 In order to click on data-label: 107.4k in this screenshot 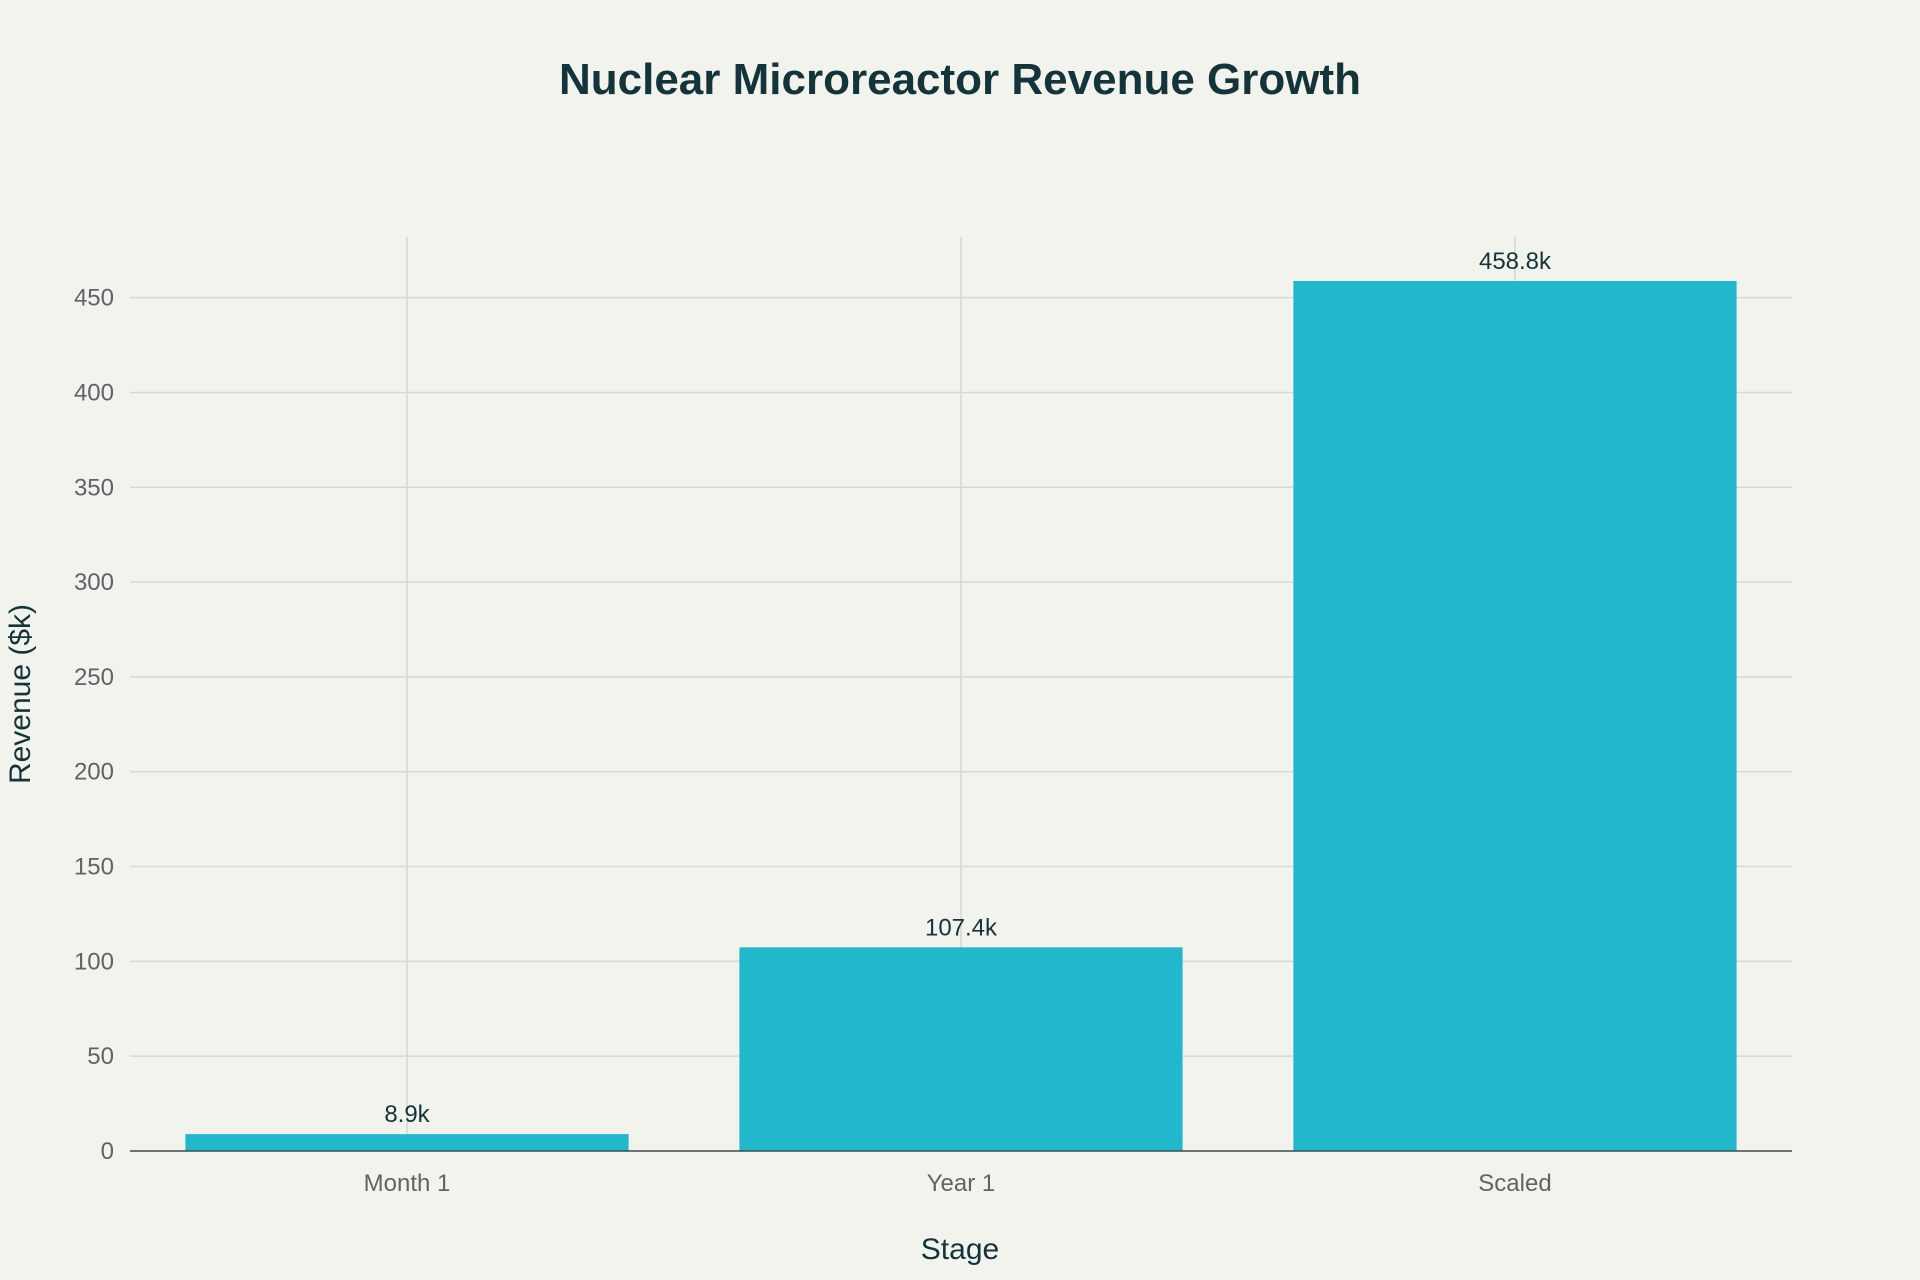, I will do `click(961, 927)`.